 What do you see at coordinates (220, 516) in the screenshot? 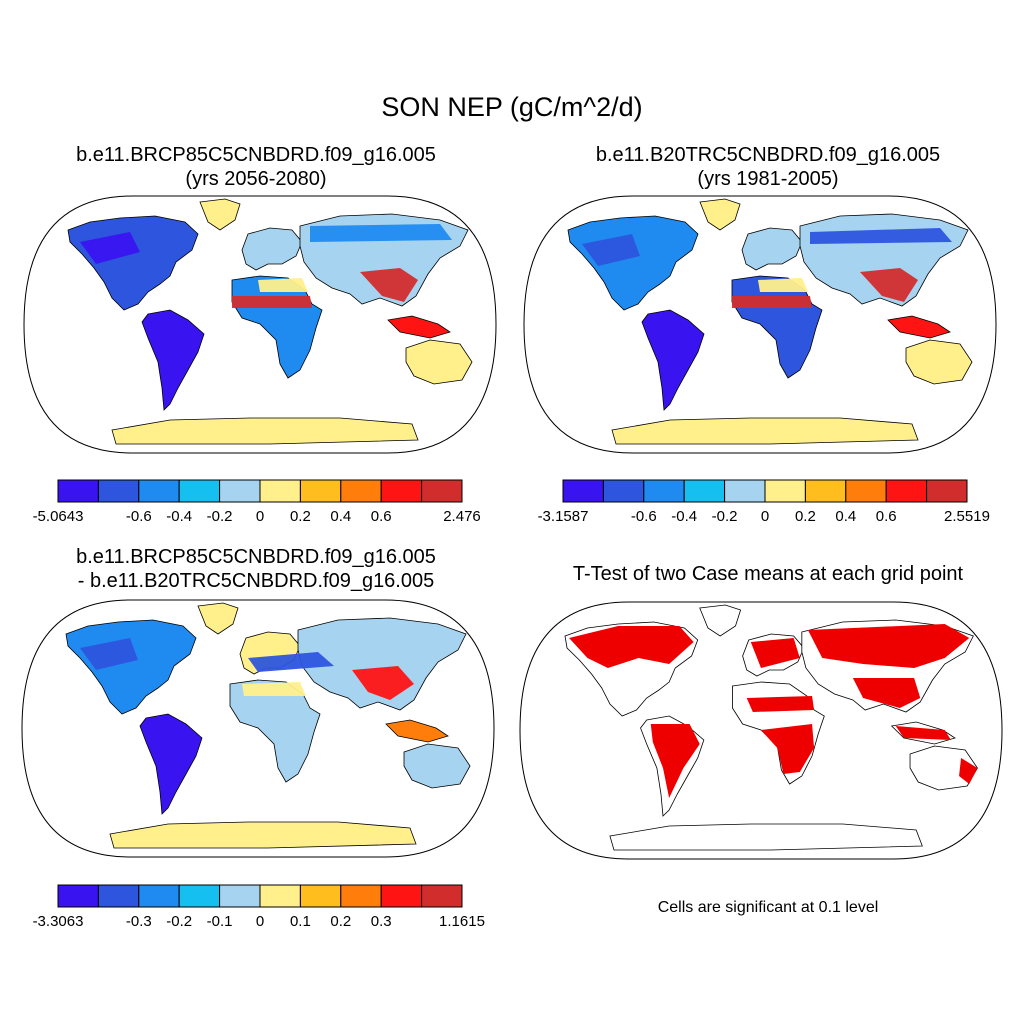
I see `colorbar-future-tick-label: -0.2` at bounding box center [220, 516].